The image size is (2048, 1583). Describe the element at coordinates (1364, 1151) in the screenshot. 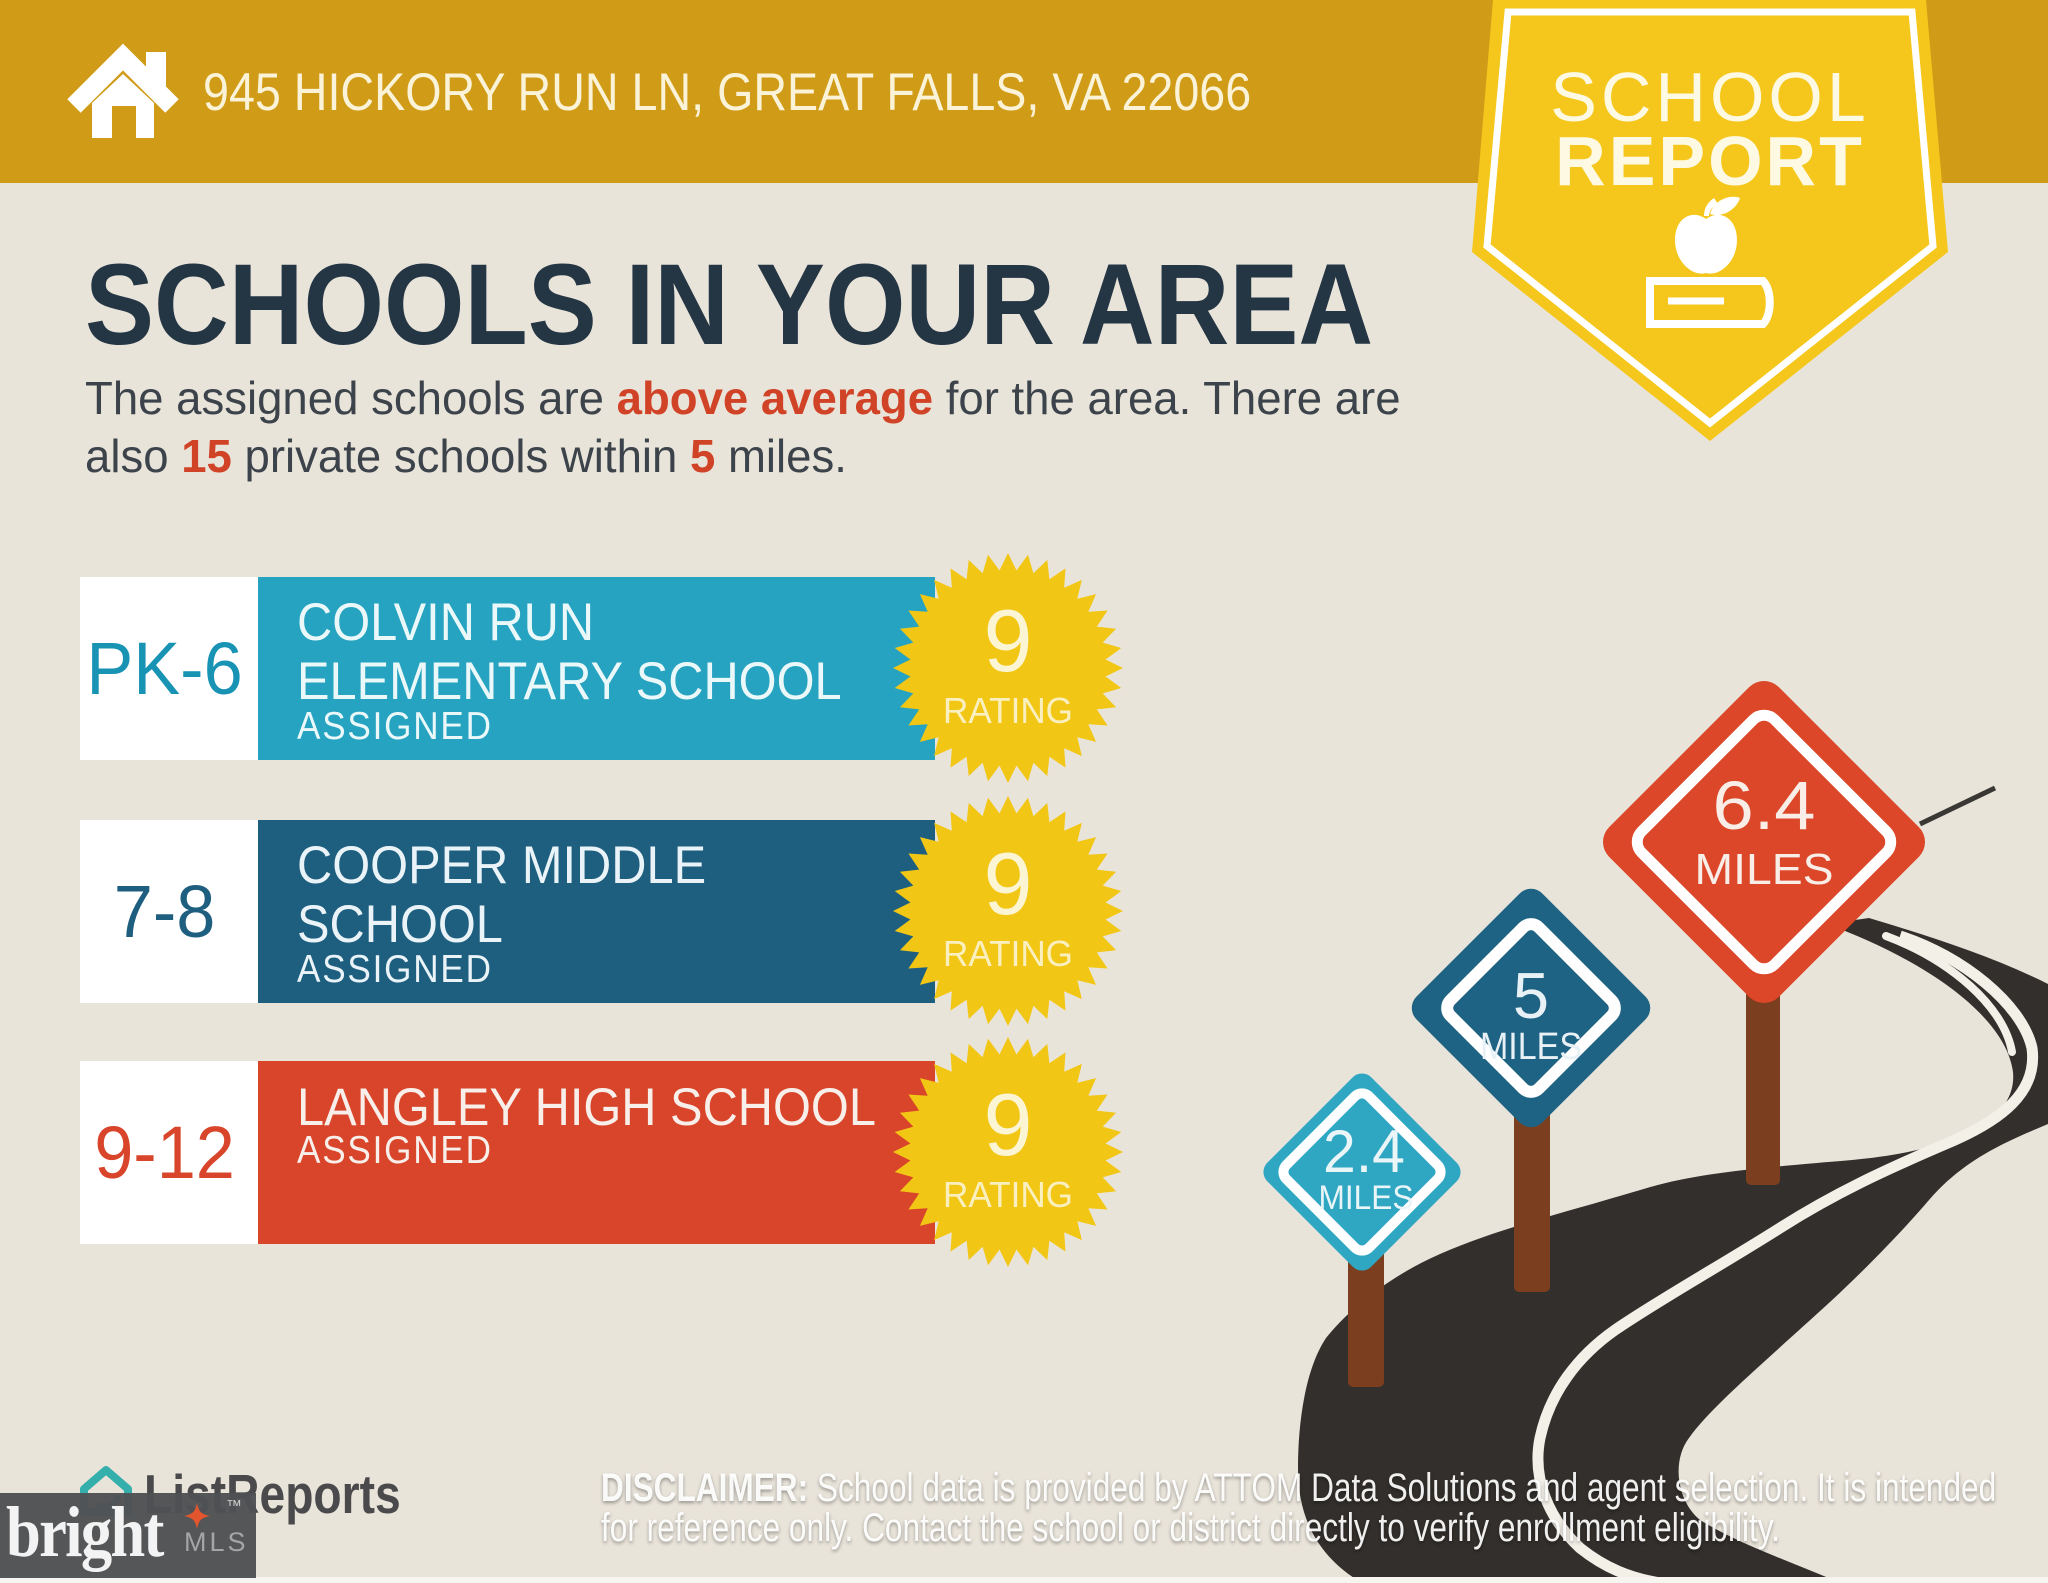

I see `svg-text: 2.4` at that location.